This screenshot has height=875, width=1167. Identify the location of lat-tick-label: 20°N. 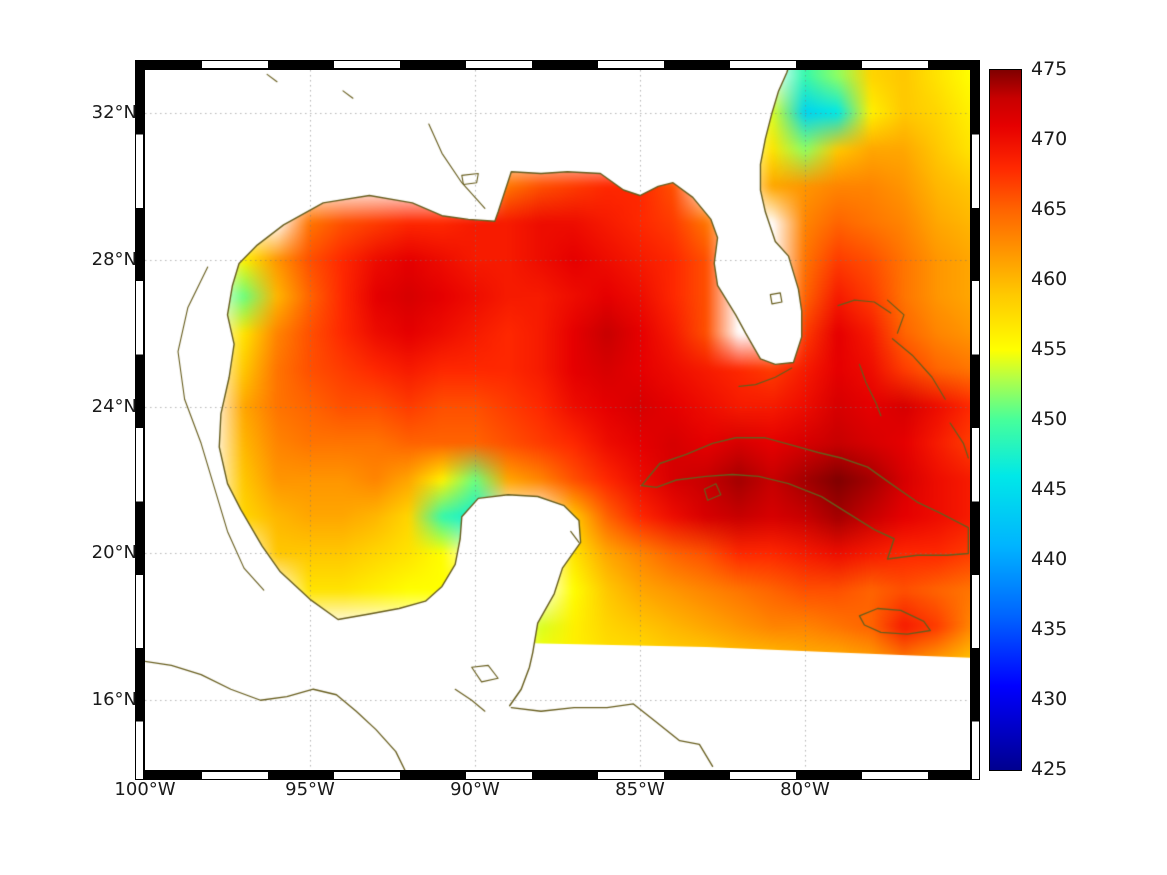
(114, 553).